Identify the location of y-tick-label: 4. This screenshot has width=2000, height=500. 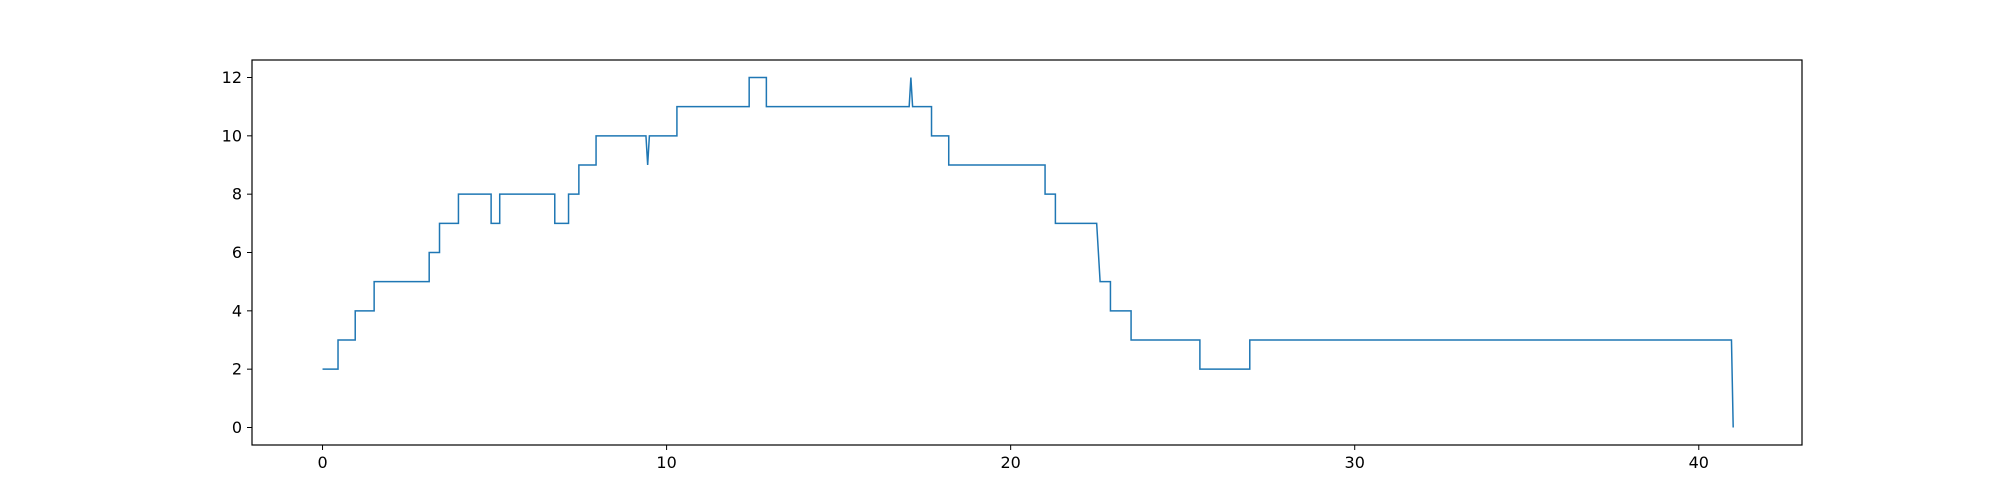
(237, 310).